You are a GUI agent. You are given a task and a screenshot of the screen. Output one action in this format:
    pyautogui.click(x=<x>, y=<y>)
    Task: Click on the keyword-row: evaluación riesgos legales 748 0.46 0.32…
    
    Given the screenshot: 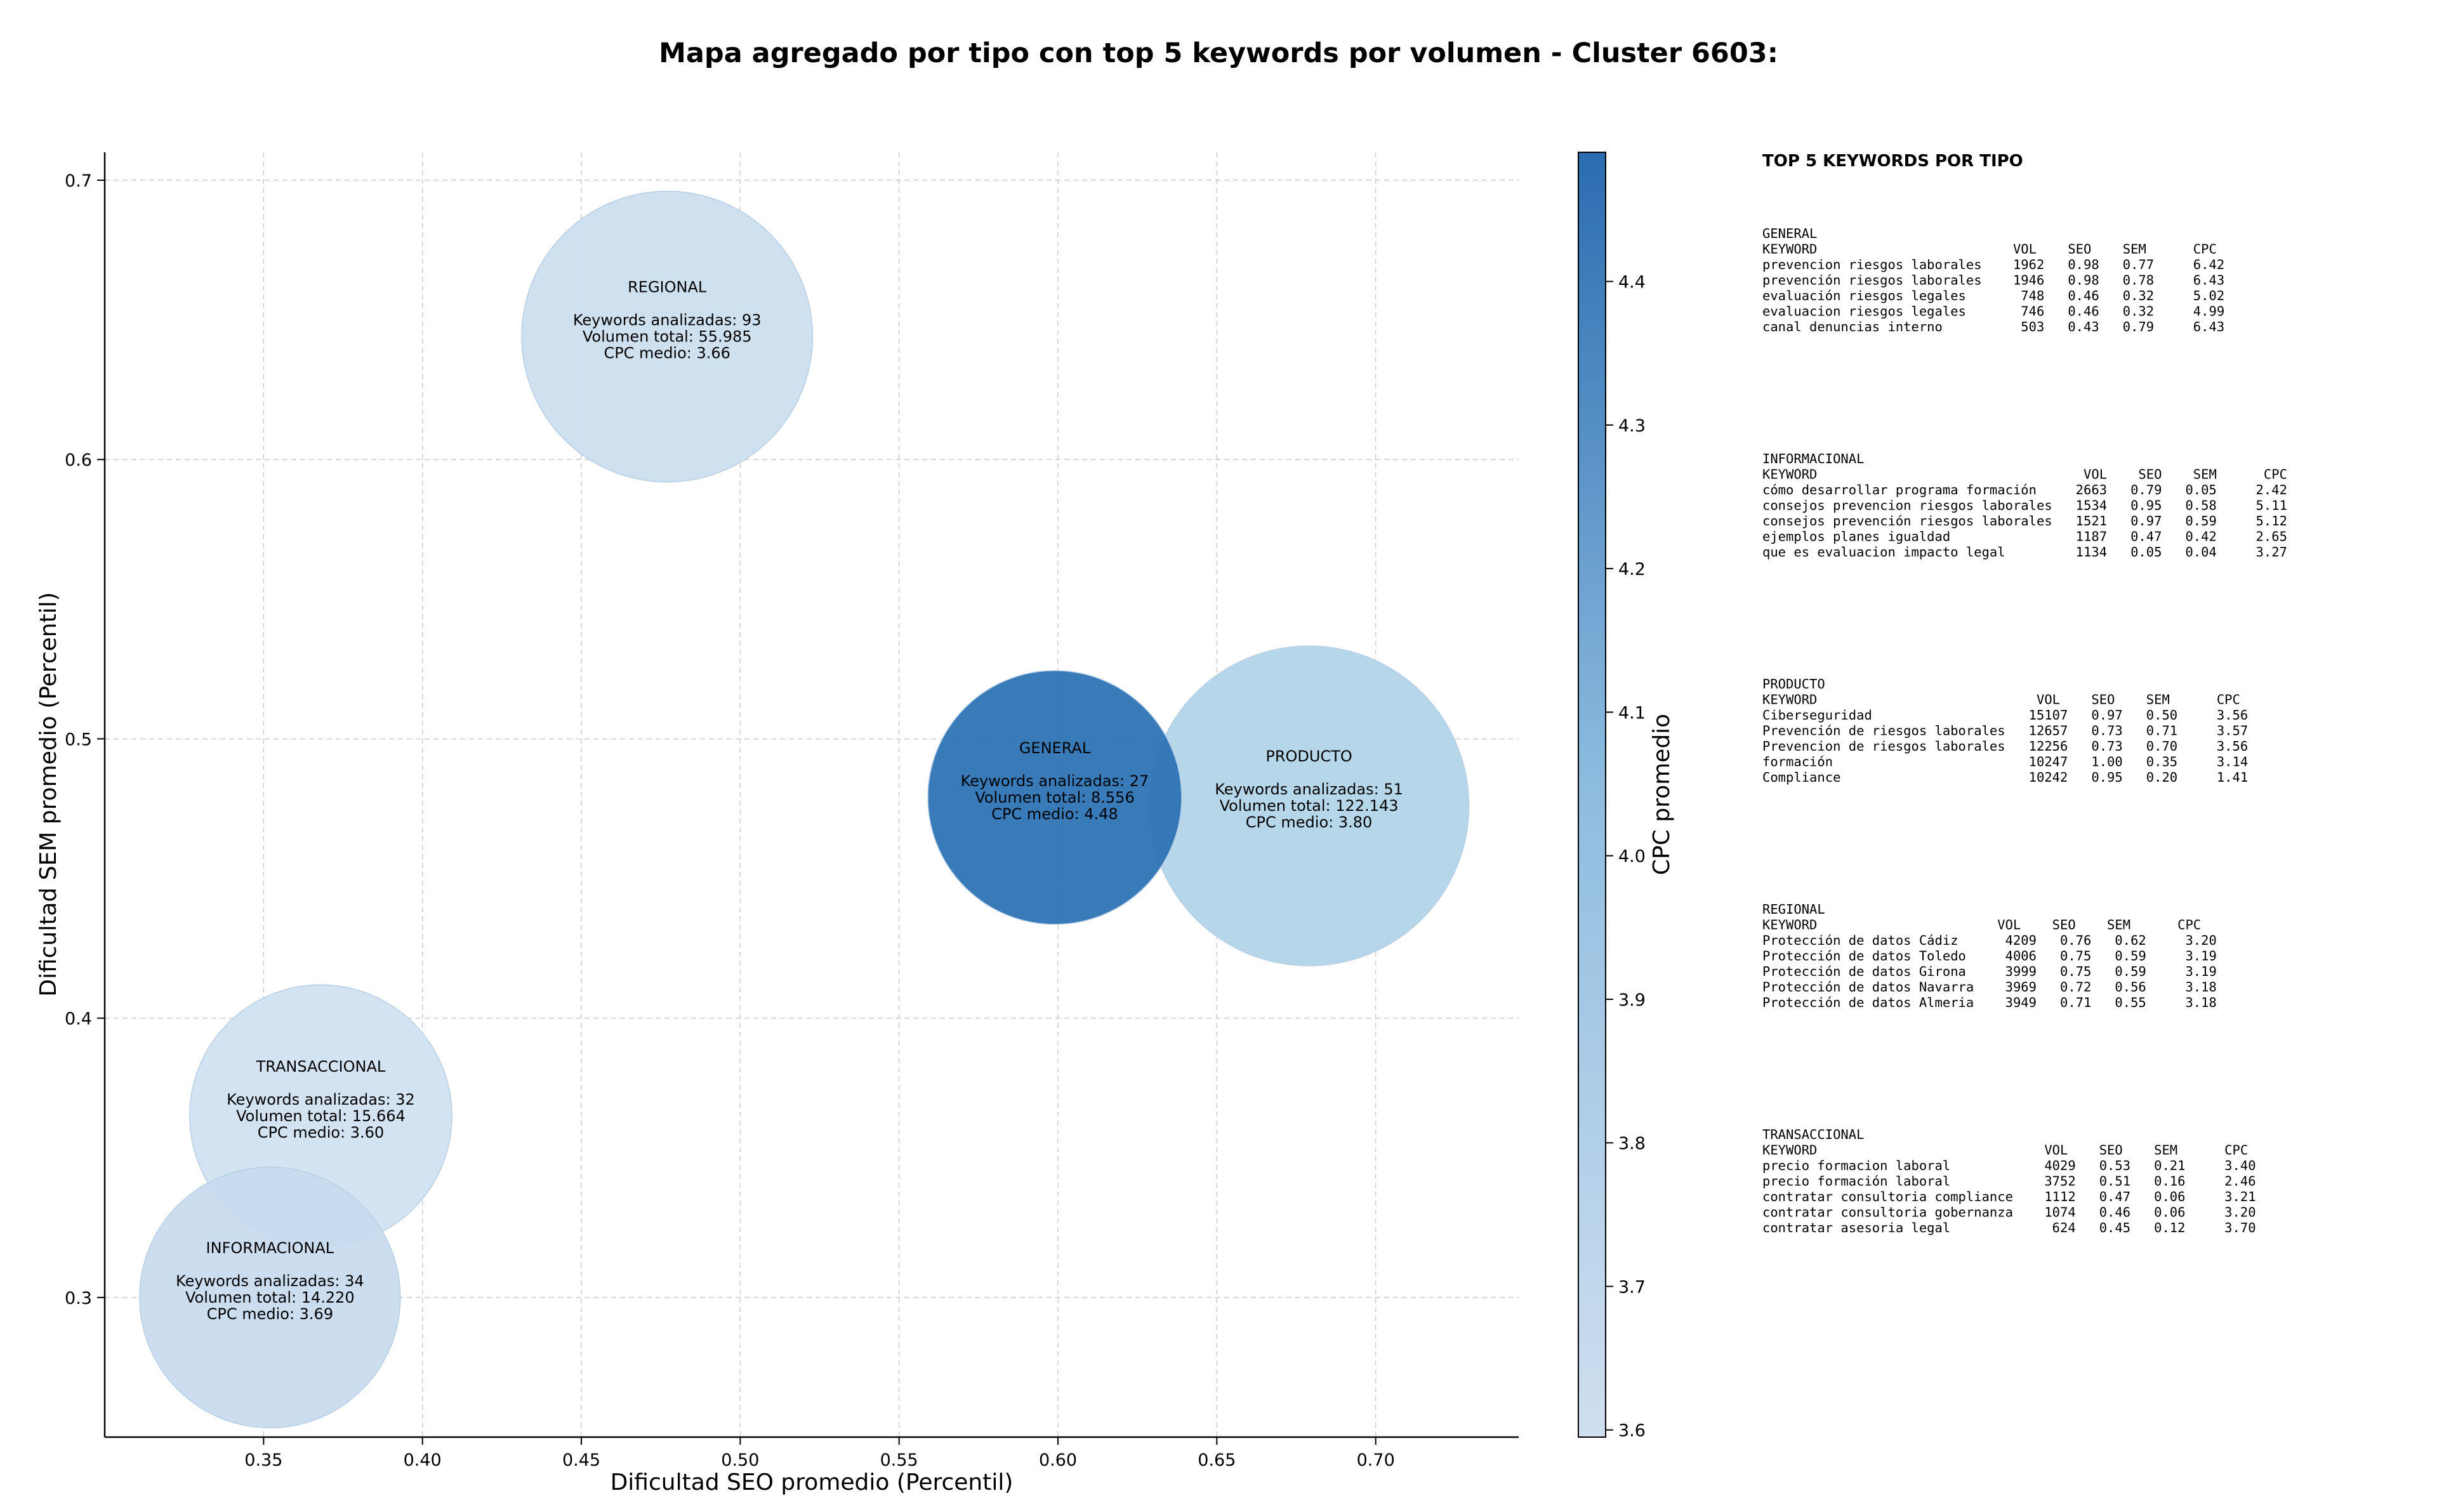 What is the action you would take?
    pyautogui.click(x=1993, y=296)
    